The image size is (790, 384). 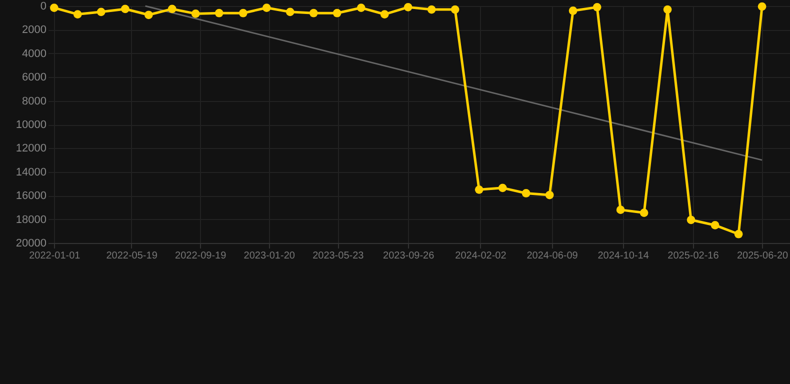 What do you see at coordinates (34, 78) in the screenshot?
I see `y-tick-label: 6000` at bounding box center [34, 78].